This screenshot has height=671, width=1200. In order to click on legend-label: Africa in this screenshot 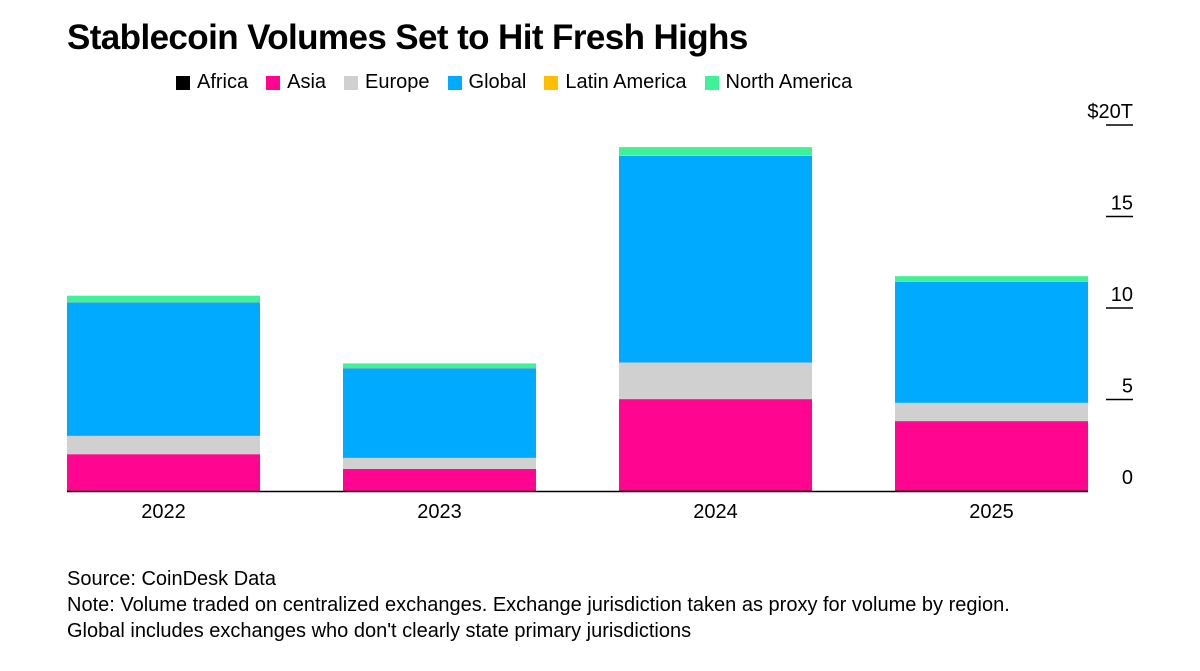, I will do `click(223, 82)`.